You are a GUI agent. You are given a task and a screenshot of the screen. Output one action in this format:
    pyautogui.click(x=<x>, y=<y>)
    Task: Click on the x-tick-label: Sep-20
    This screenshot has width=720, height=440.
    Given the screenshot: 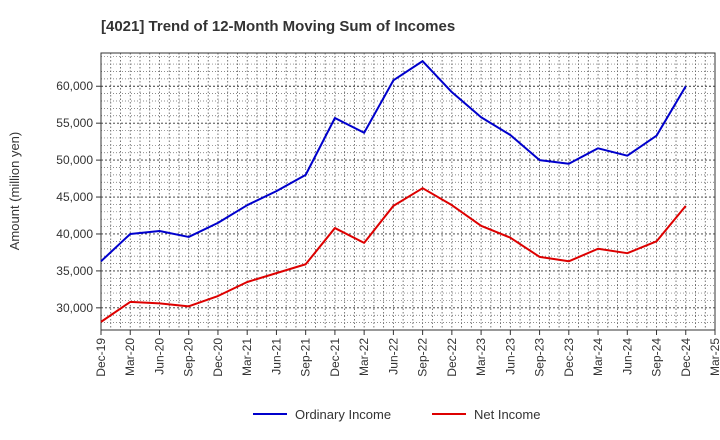 What is the action you would take?
    pyautogui.click(x=189, y=357)
    